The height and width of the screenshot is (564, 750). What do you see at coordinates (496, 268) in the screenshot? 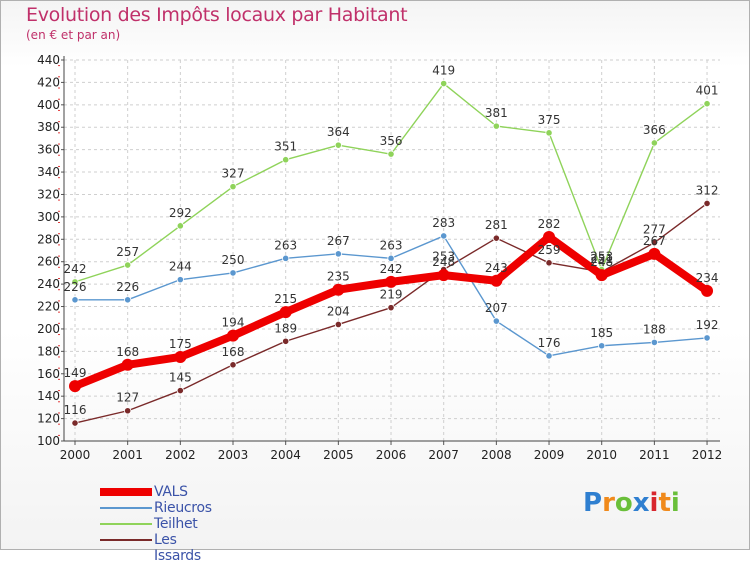
I see `data-label: 243` at bounding box center [496, 268].